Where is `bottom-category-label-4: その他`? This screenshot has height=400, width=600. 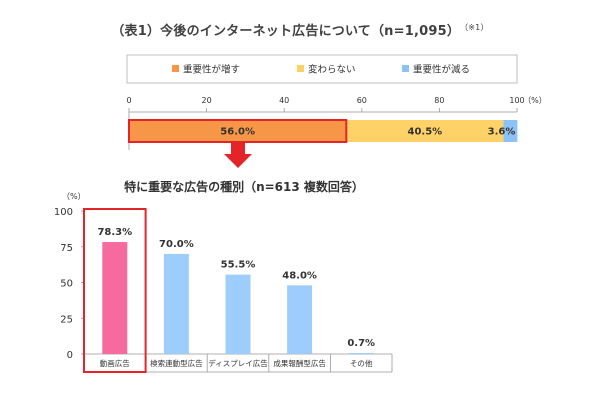
bottom-category-label-4: その他 is located at coordinates (361, 363).